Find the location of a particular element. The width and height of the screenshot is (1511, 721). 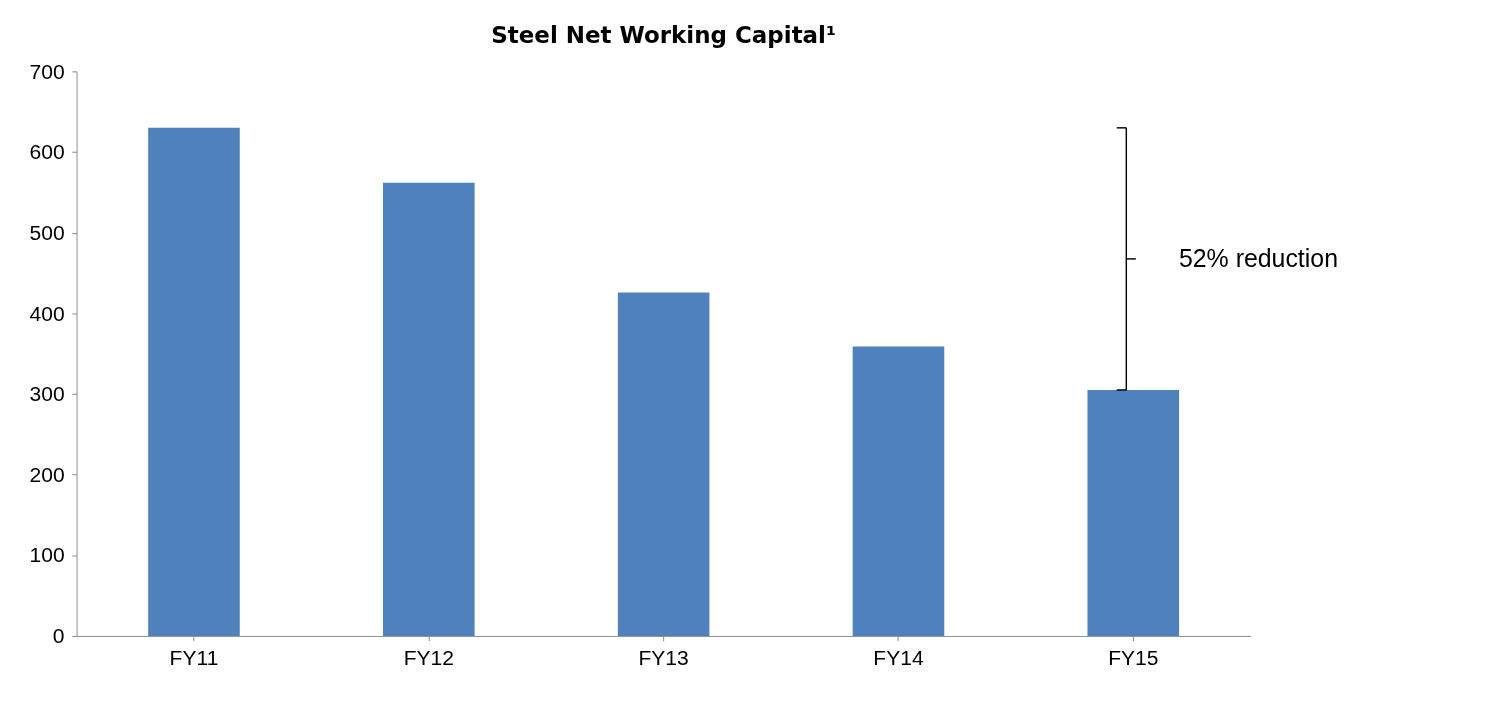

x-tick-label: FY13 is located at coordinates (663, 658).